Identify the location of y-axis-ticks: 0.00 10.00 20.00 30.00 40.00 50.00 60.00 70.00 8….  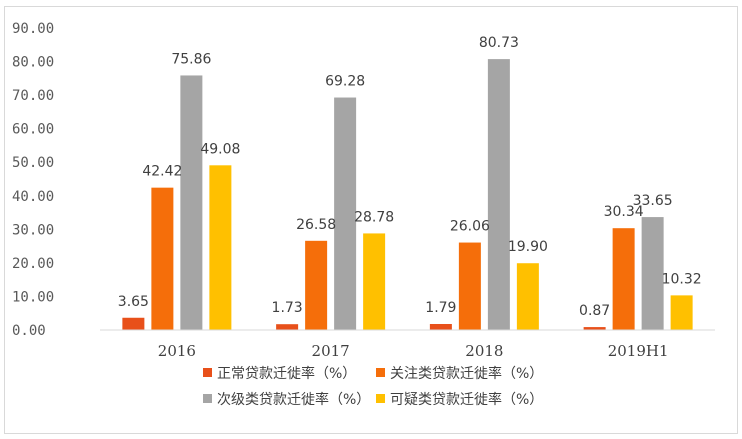
(33, 180).